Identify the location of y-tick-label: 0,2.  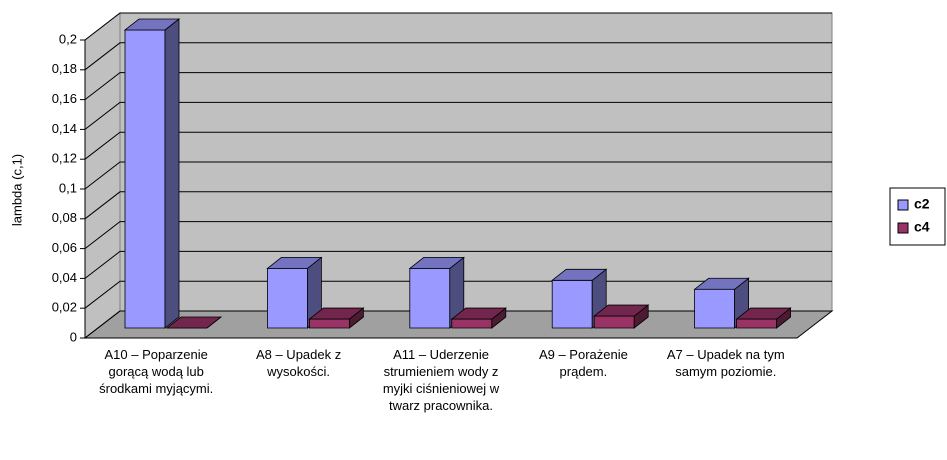
(68, 38).